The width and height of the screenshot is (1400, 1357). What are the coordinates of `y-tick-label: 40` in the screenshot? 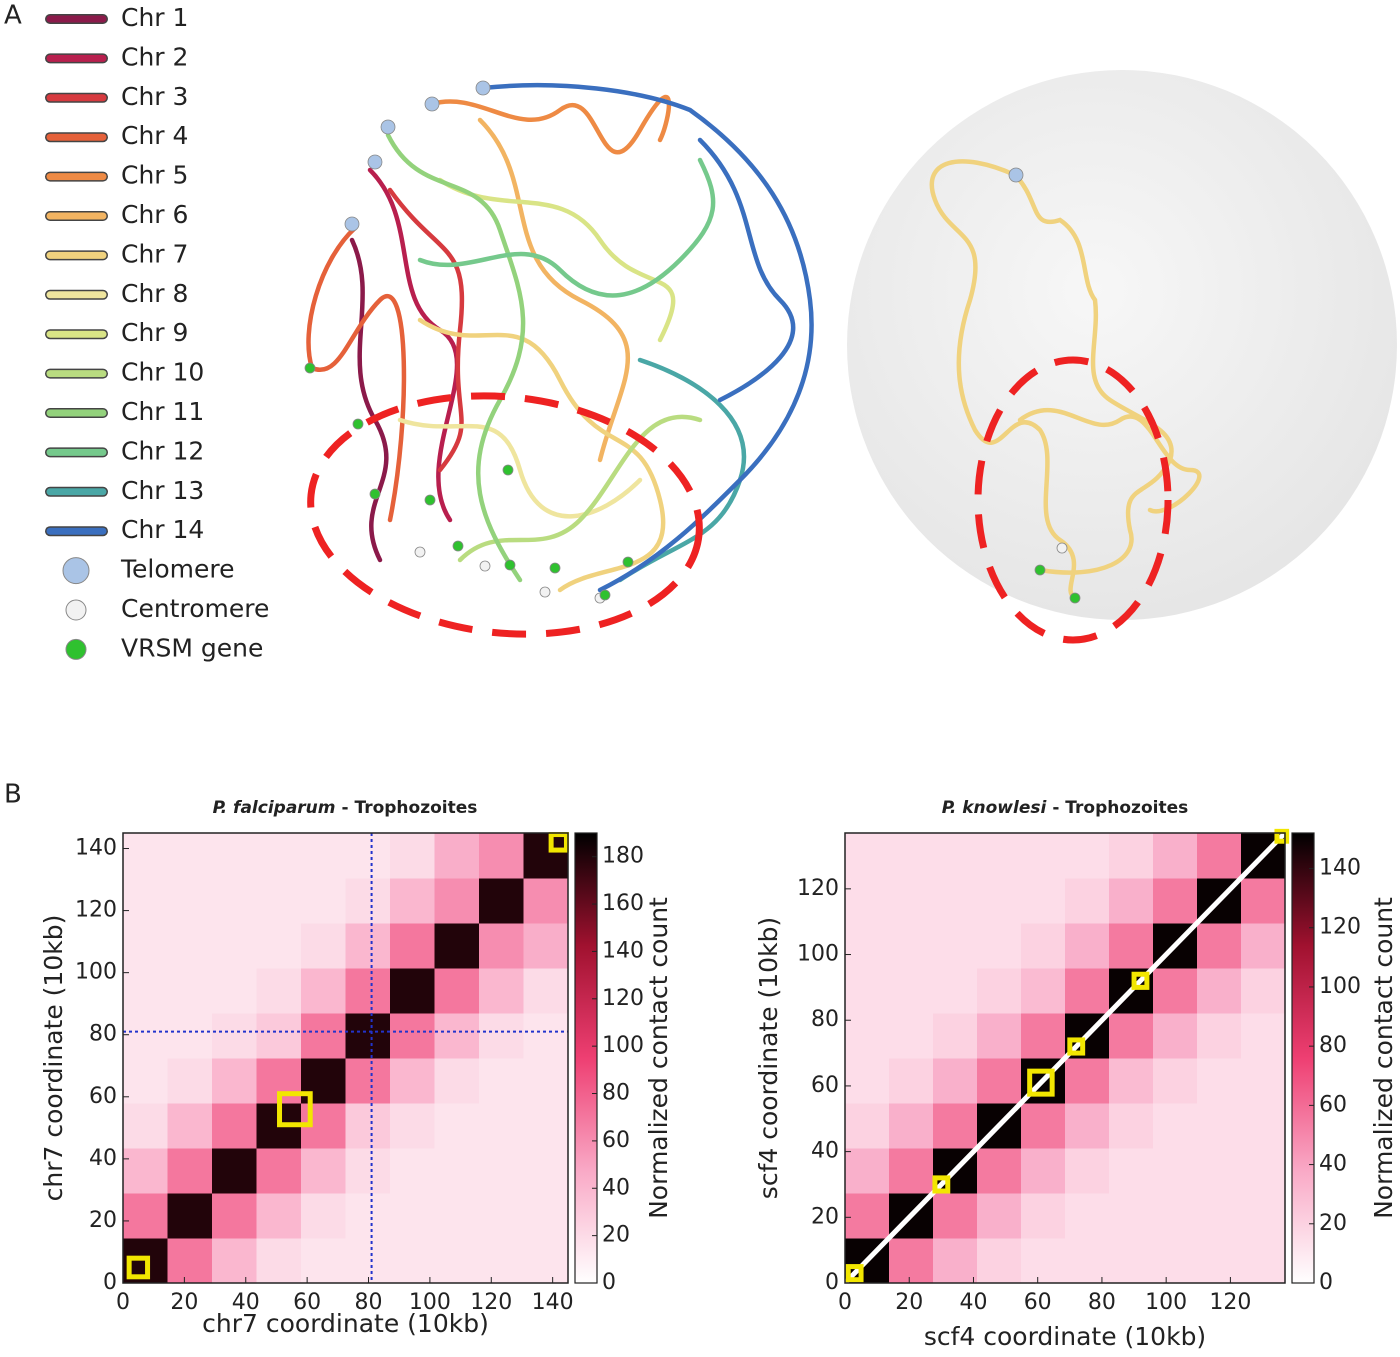 It's located at (825, 1151).